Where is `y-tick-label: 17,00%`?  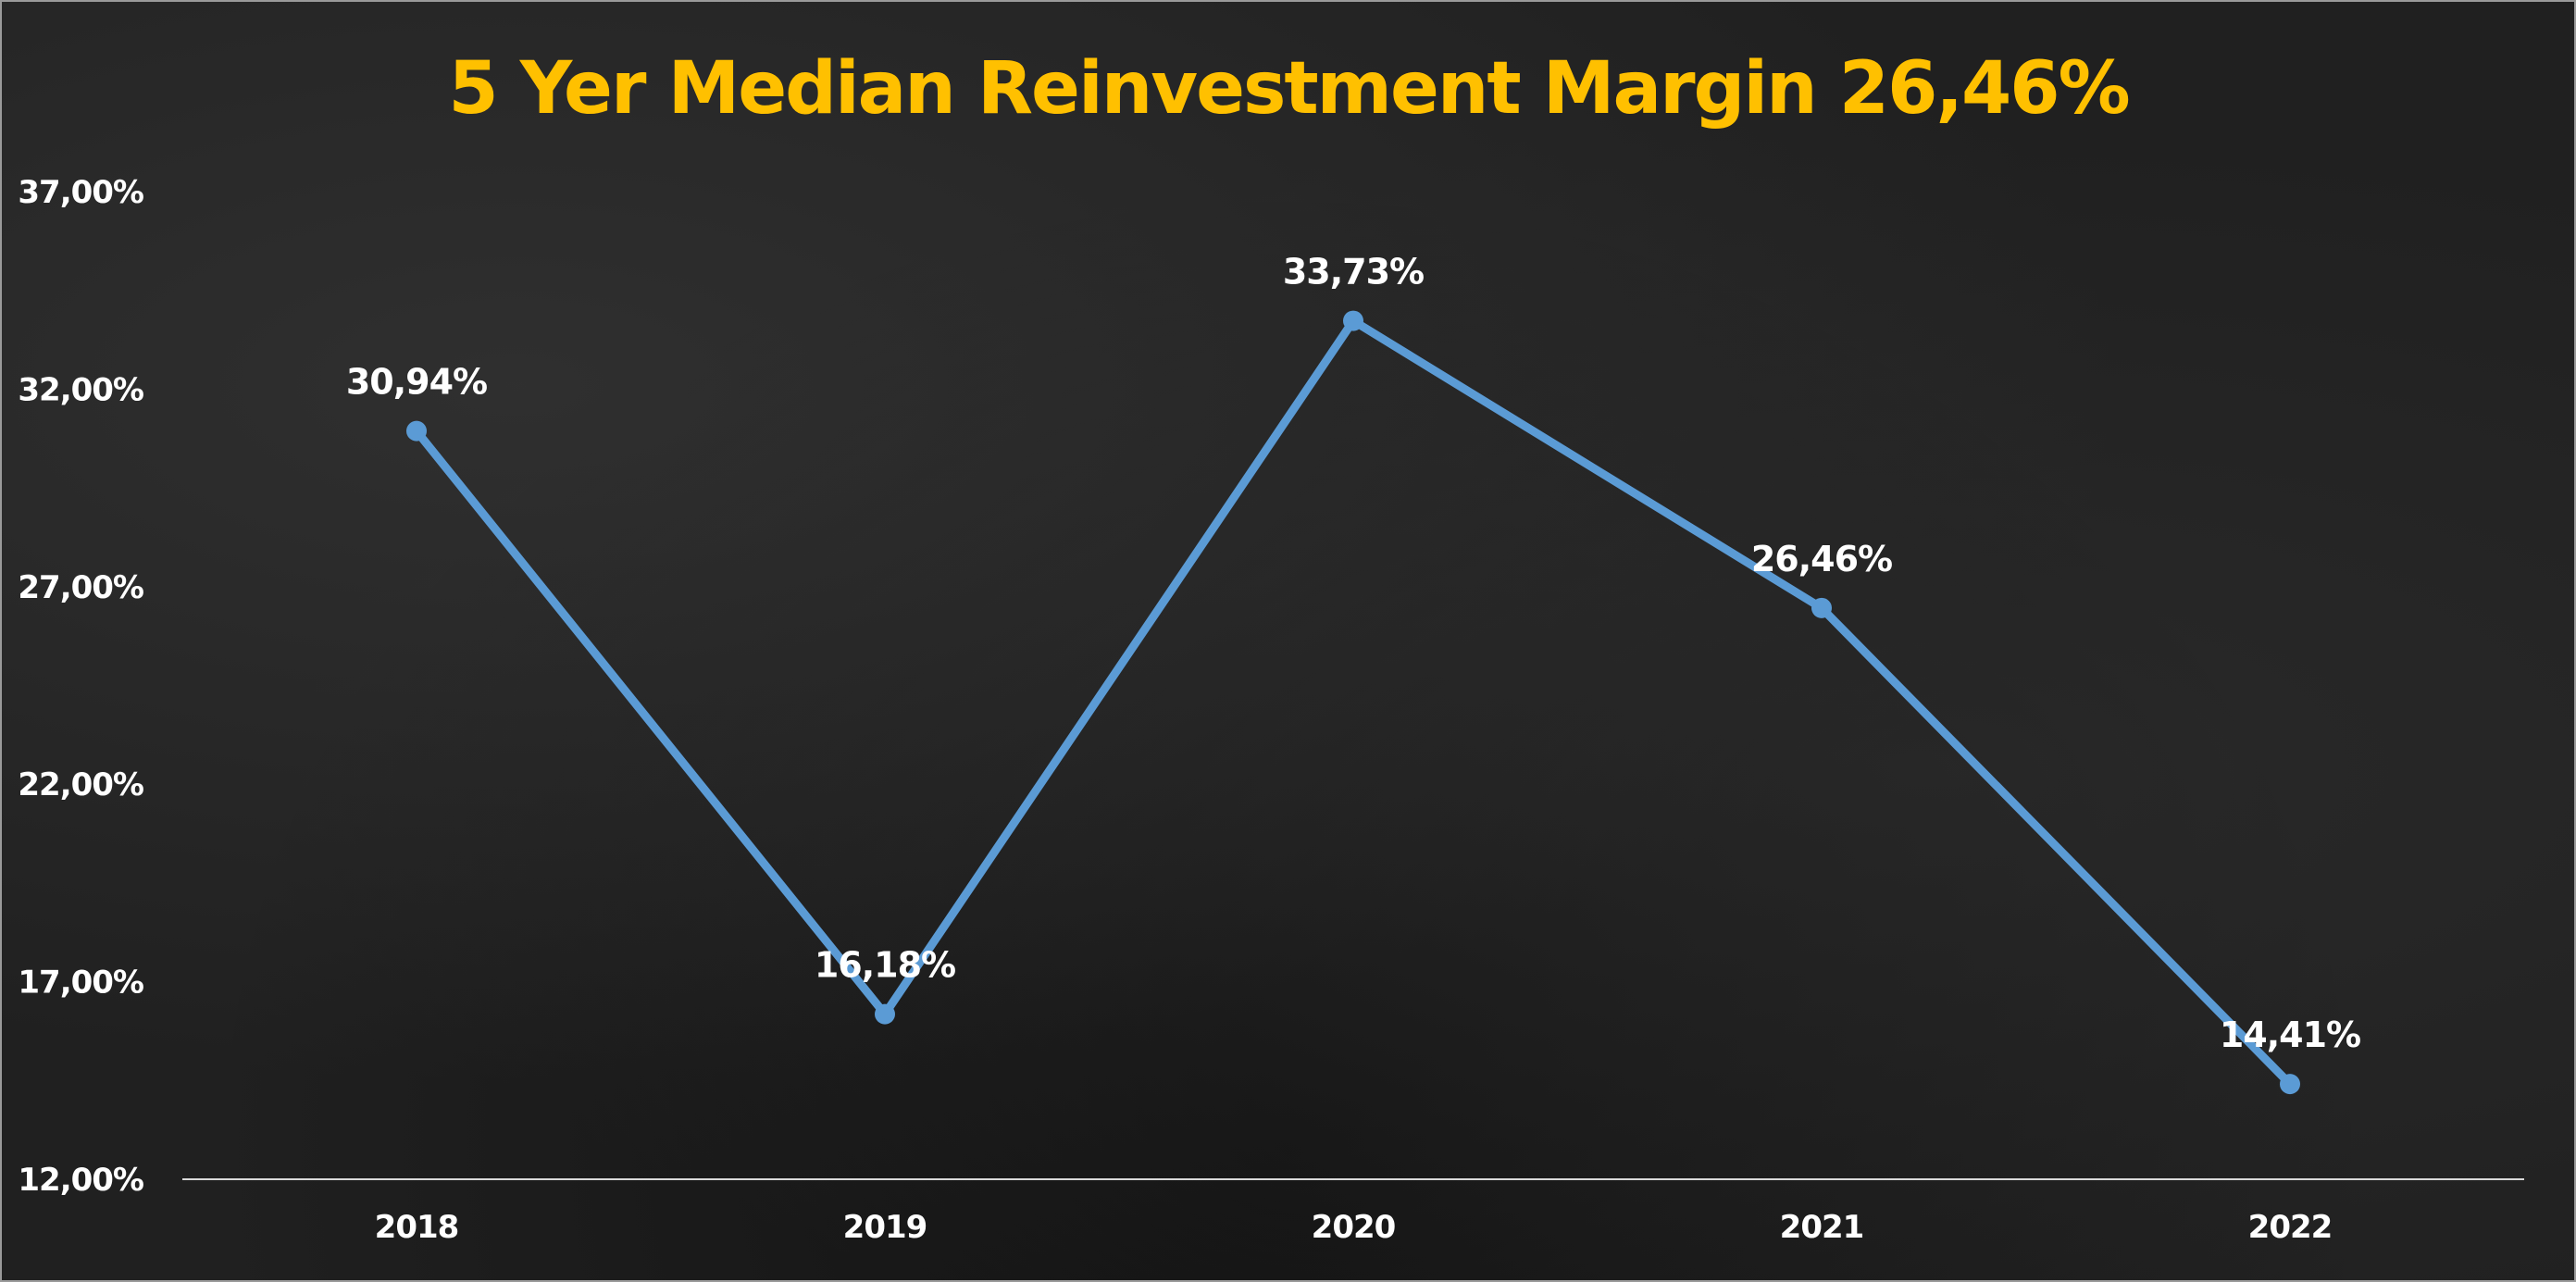
y-tick-label: 17,00% is located at coordinates (80, 983).